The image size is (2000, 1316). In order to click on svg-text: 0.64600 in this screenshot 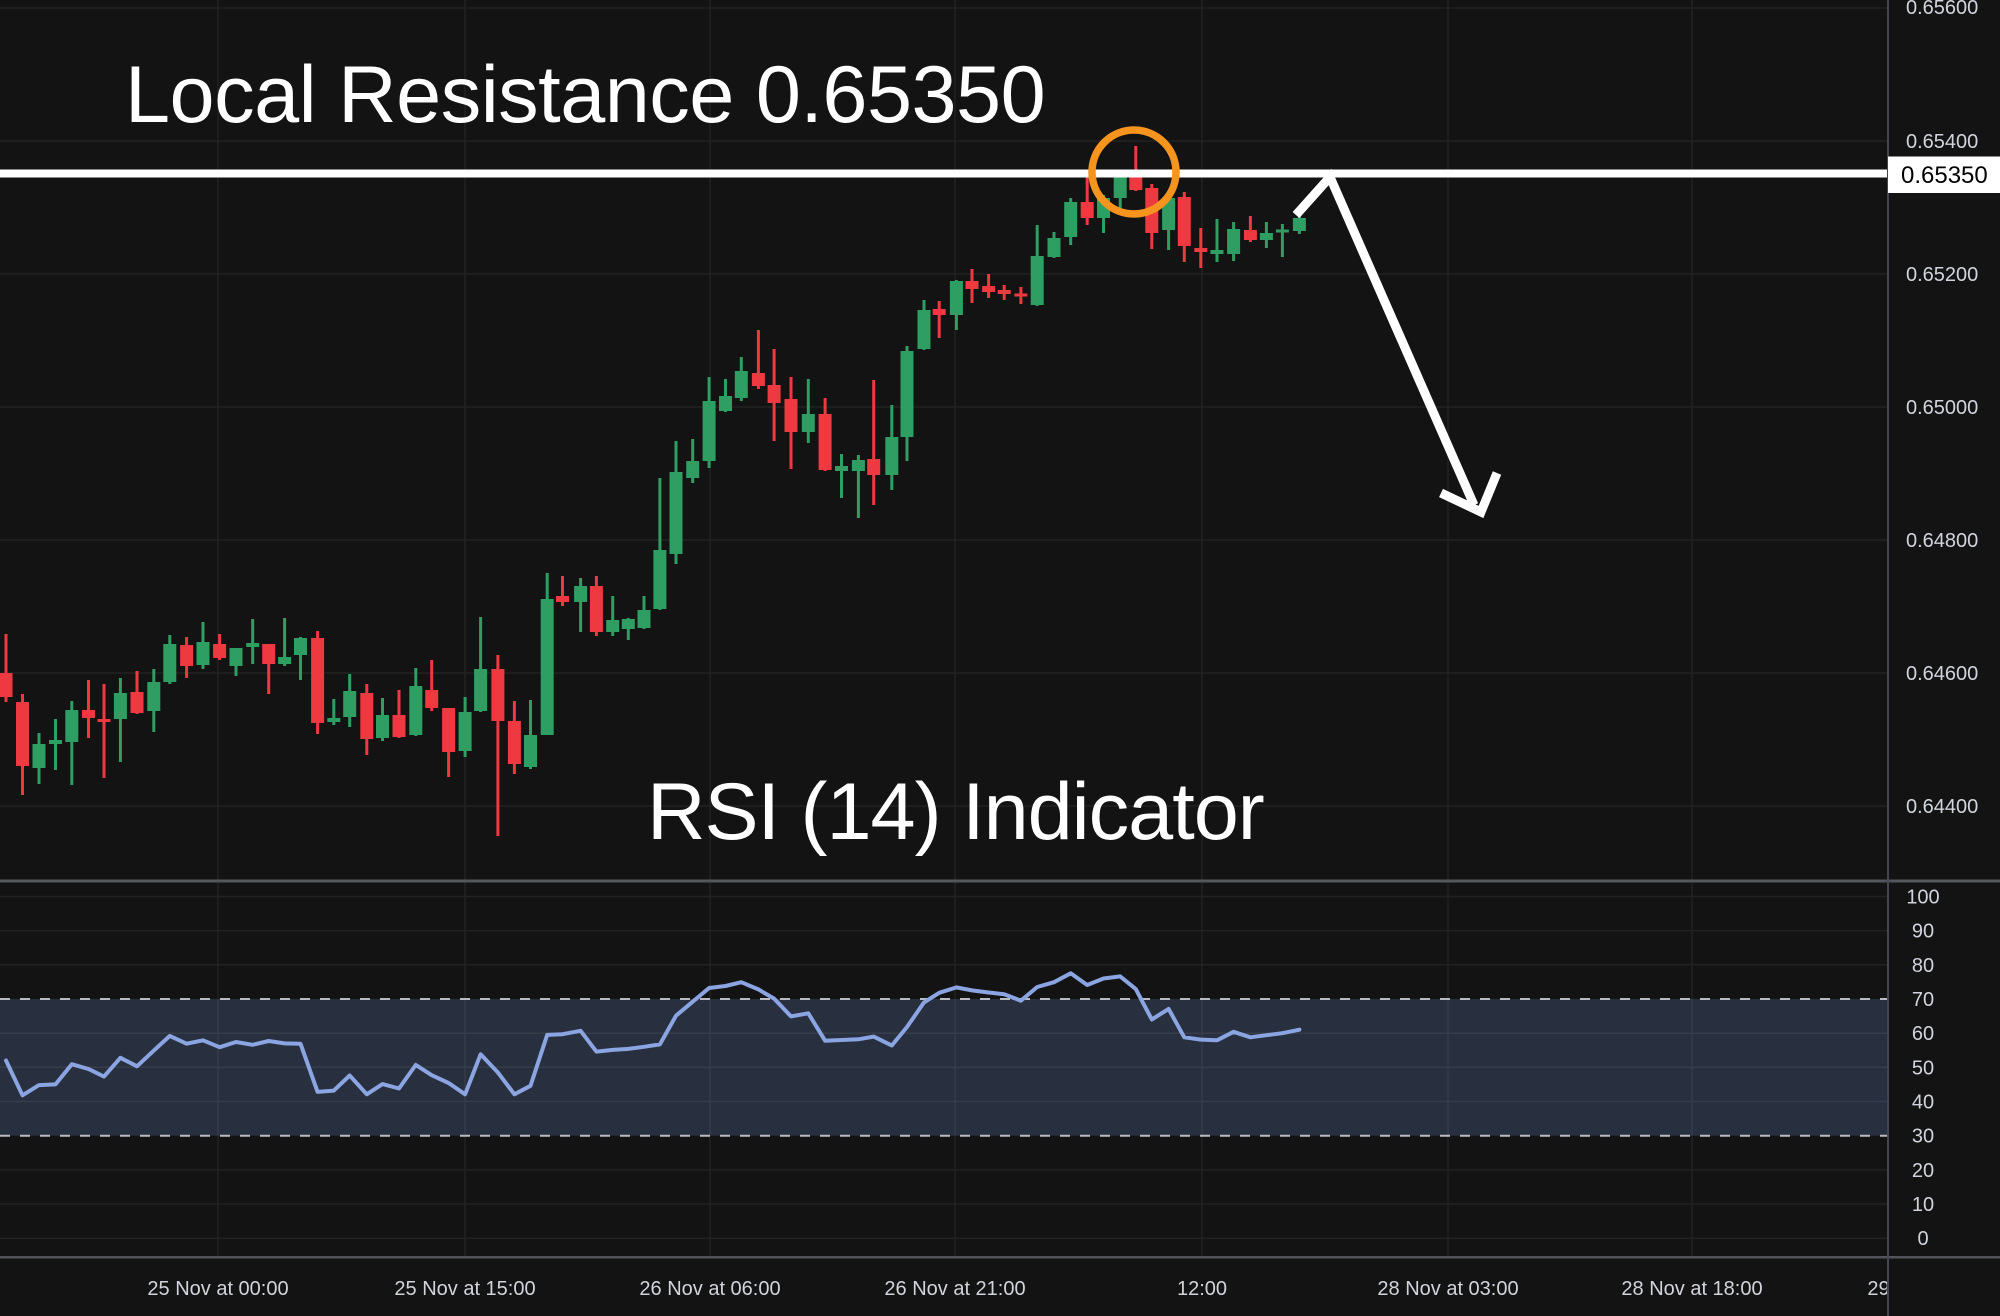, I will do `click(1942, 674)`.